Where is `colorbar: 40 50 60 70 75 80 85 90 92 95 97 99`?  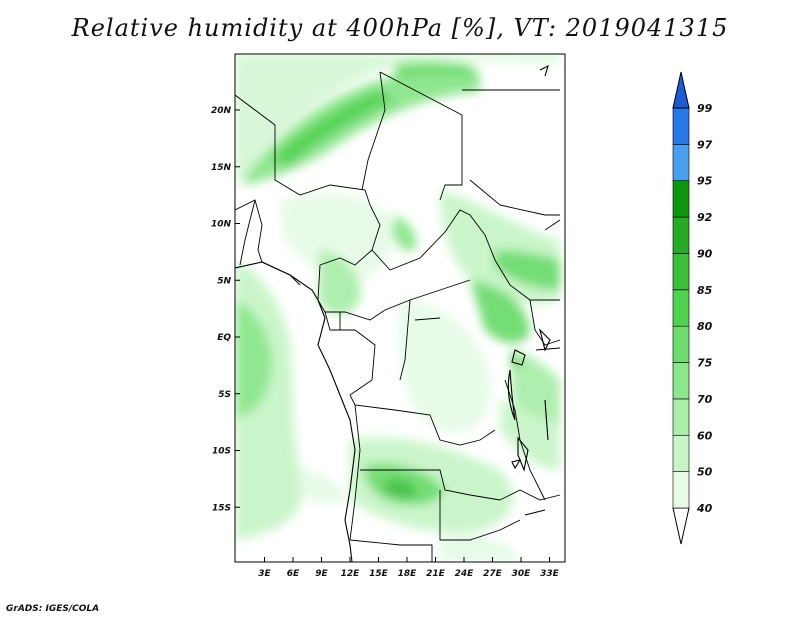
colorbar: 40 50 60 70 75 80 85 90 92 95 97 99 is located at coordinates (692, 308).